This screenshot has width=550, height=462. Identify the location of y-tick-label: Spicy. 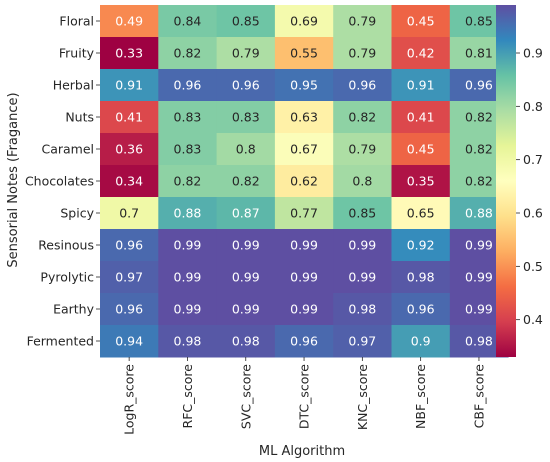
(77, 213).